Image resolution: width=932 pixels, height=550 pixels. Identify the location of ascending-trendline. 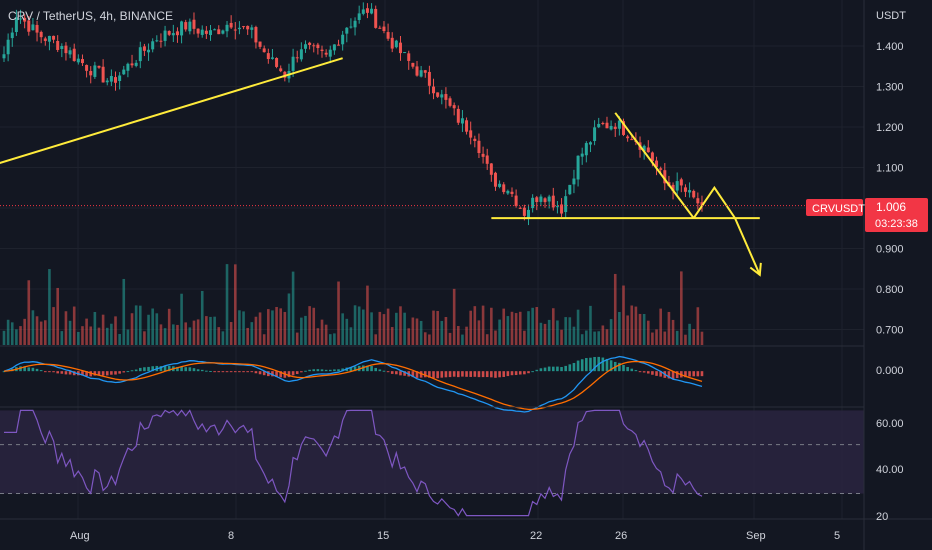
(171, 111).